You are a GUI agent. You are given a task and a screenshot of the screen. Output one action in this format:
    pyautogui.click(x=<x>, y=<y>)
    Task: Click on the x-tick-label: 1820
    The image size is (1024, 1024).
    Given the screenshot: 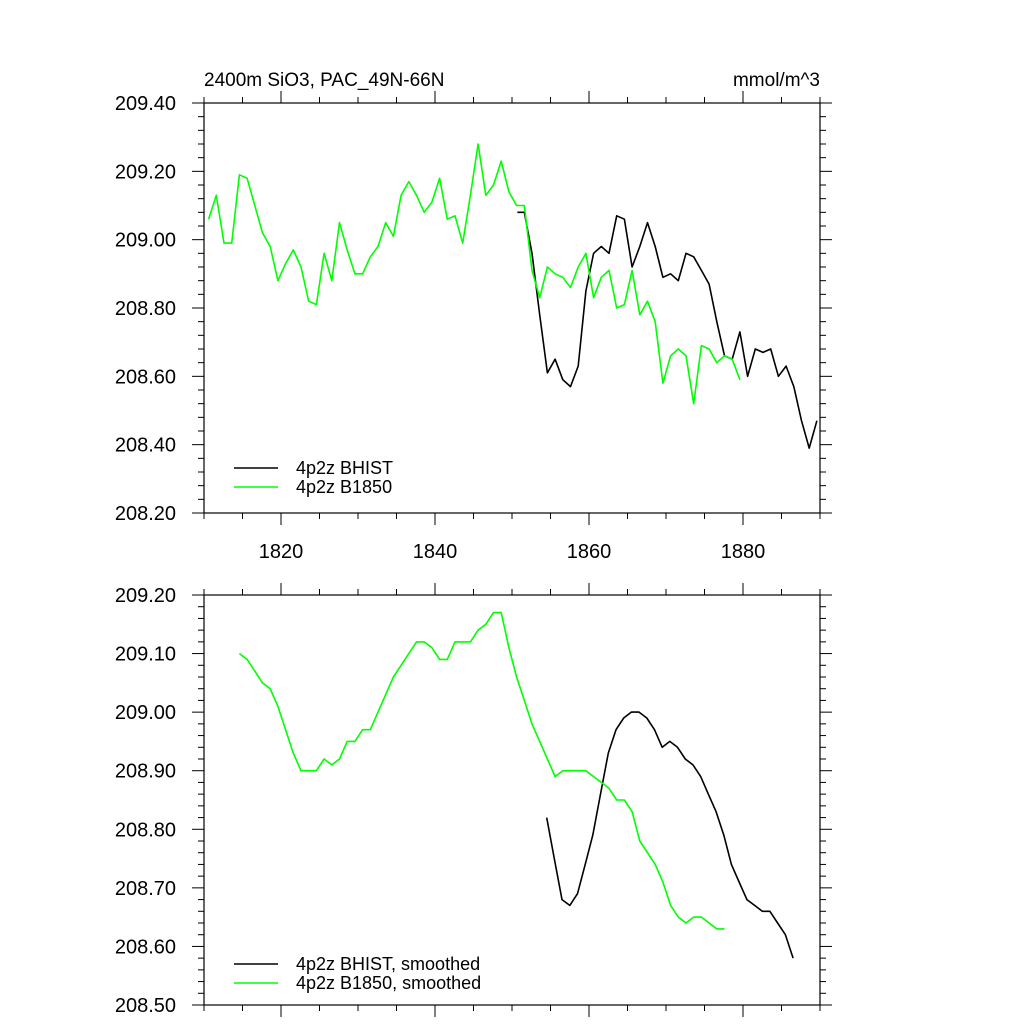 What is the action you would take?
    pyautogui.click(x=281, y=552)
    